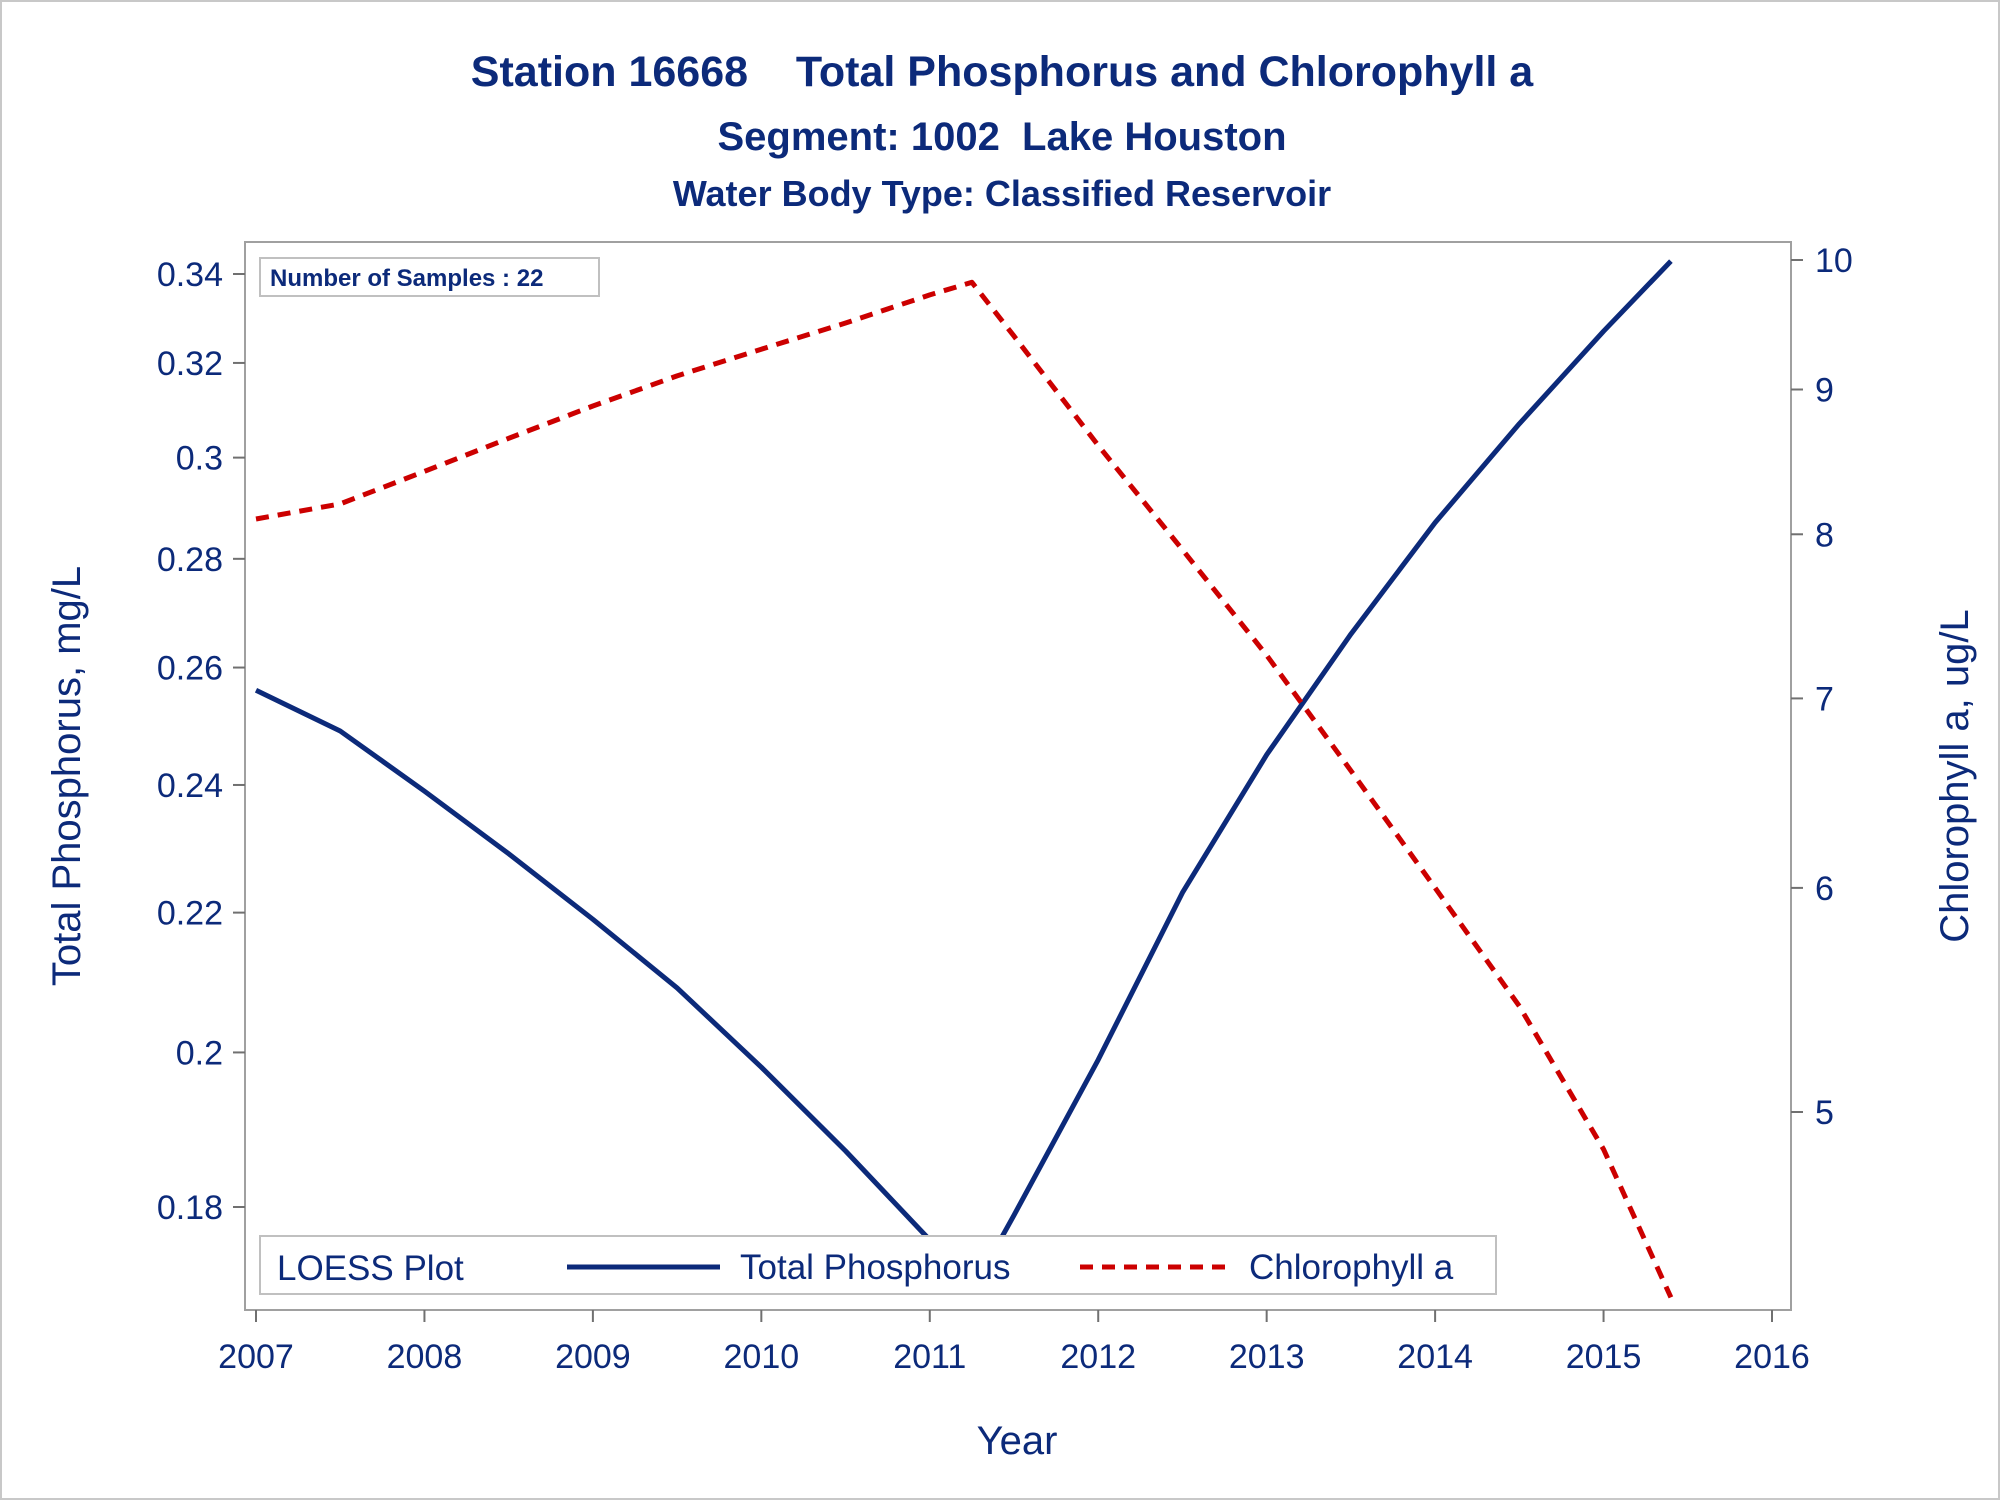  What do you see at coordinates (1834, 261) in the screenshot?
I see `y-right-tick-label: 10` at bounding box center [1834, 261].